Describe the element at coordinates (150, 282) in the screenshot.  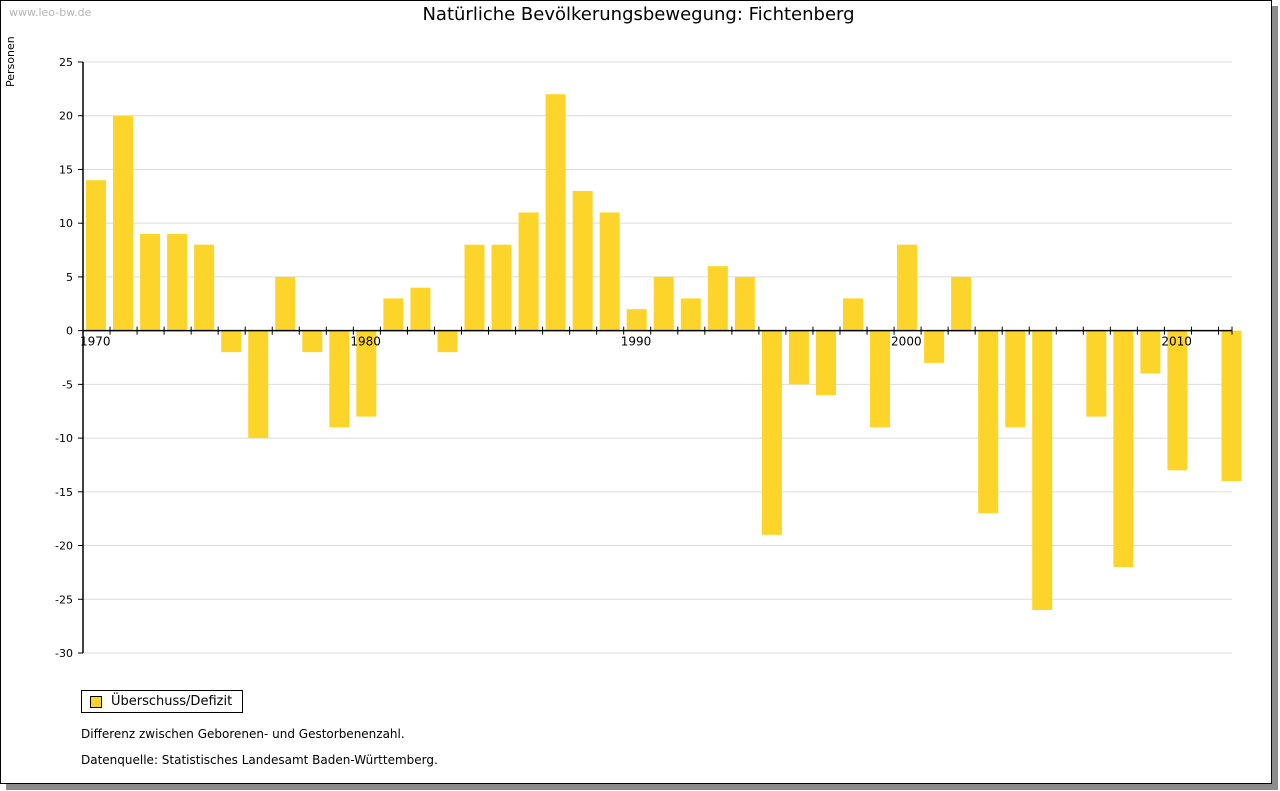
I see `bar-1972` at that location.